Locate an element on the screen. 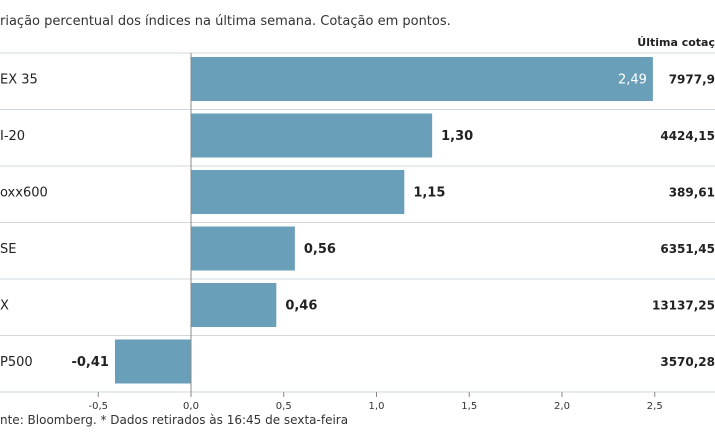 The image size is (715, 445). data-label: 0,46 is located at coordinates (301, 306).